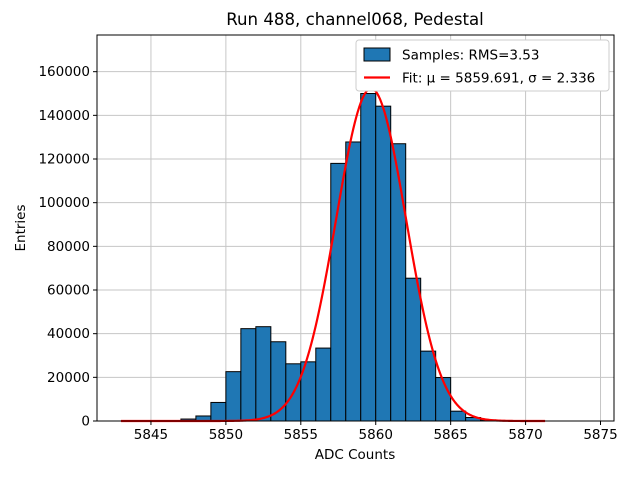 This screenshot has height=484, width=640. I want to click on y-tick-label: 60000, so click(68, 291).